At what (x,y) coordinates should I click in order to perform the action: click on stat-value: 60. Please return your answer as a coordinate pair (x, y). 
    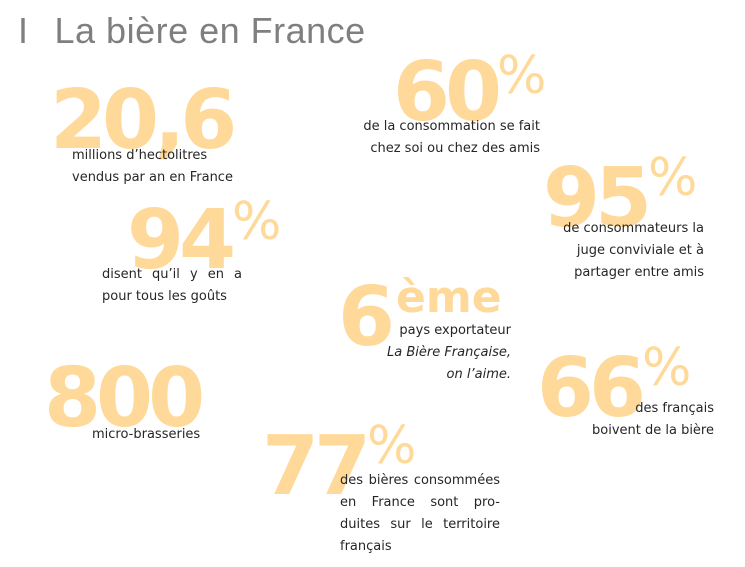
    Looking at the image, I should click on (447, 92).